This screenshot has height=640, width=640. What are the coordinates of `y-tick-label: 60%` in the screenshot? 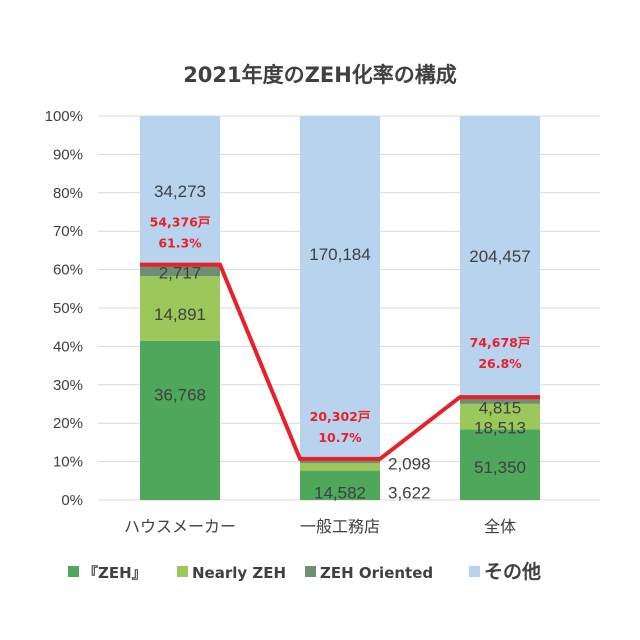 It's located at (68, 270).